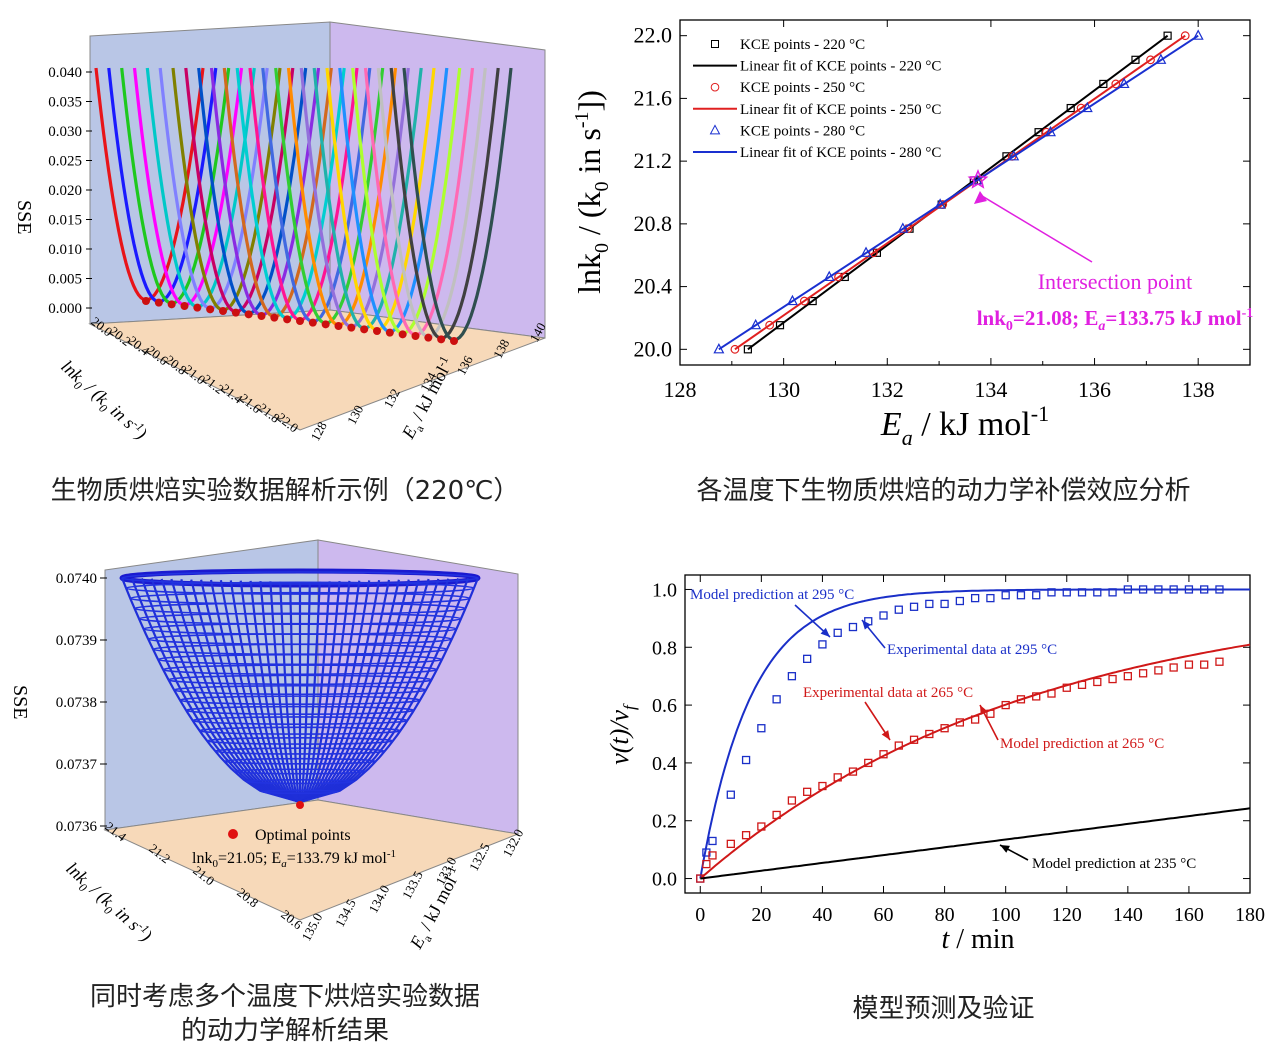  I want to click on caption-bottom-left: 同时考虑多个温度下烘焙实验数据 的动力学解析结果, so click(285, 1014).